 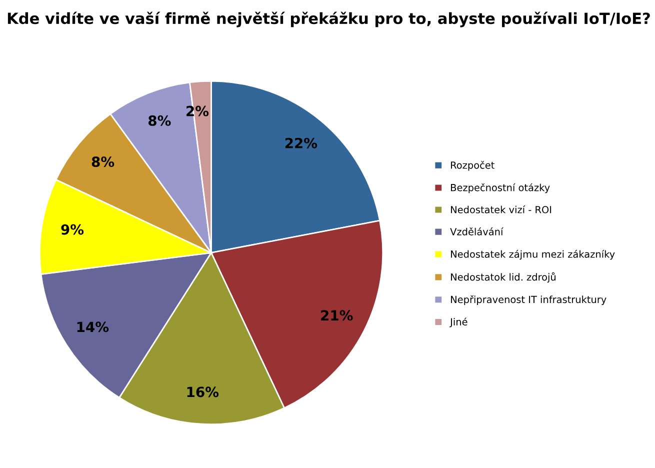 What do you see at coordinates (301, 143) in the screenshot?
I see `data-label: 22%` at bounding box center [301, 143].